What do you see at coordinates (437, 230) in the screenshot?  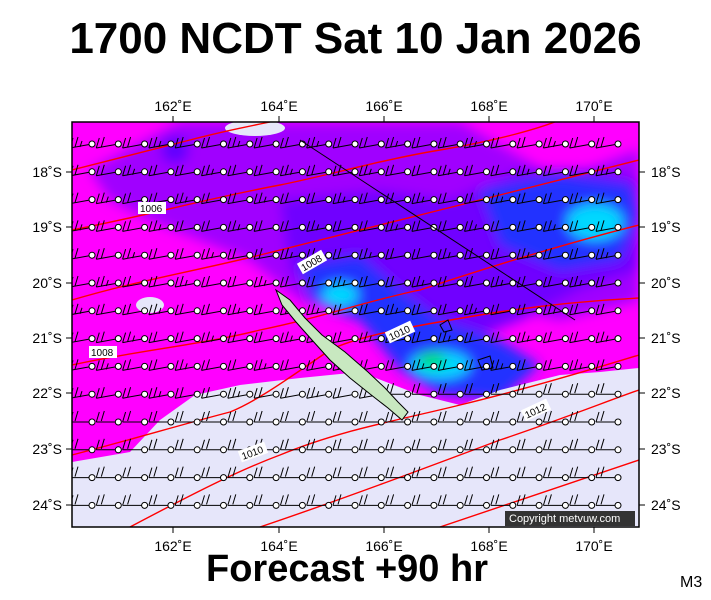 I see `section-line` at bounding box center [437, 230].